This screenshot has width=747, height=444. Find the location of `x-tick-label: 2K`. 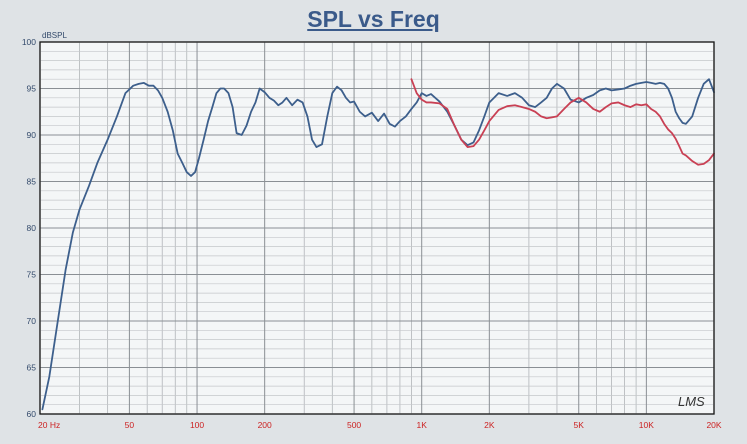

x-tick-label: 2K is located at coordinates (489, 425).